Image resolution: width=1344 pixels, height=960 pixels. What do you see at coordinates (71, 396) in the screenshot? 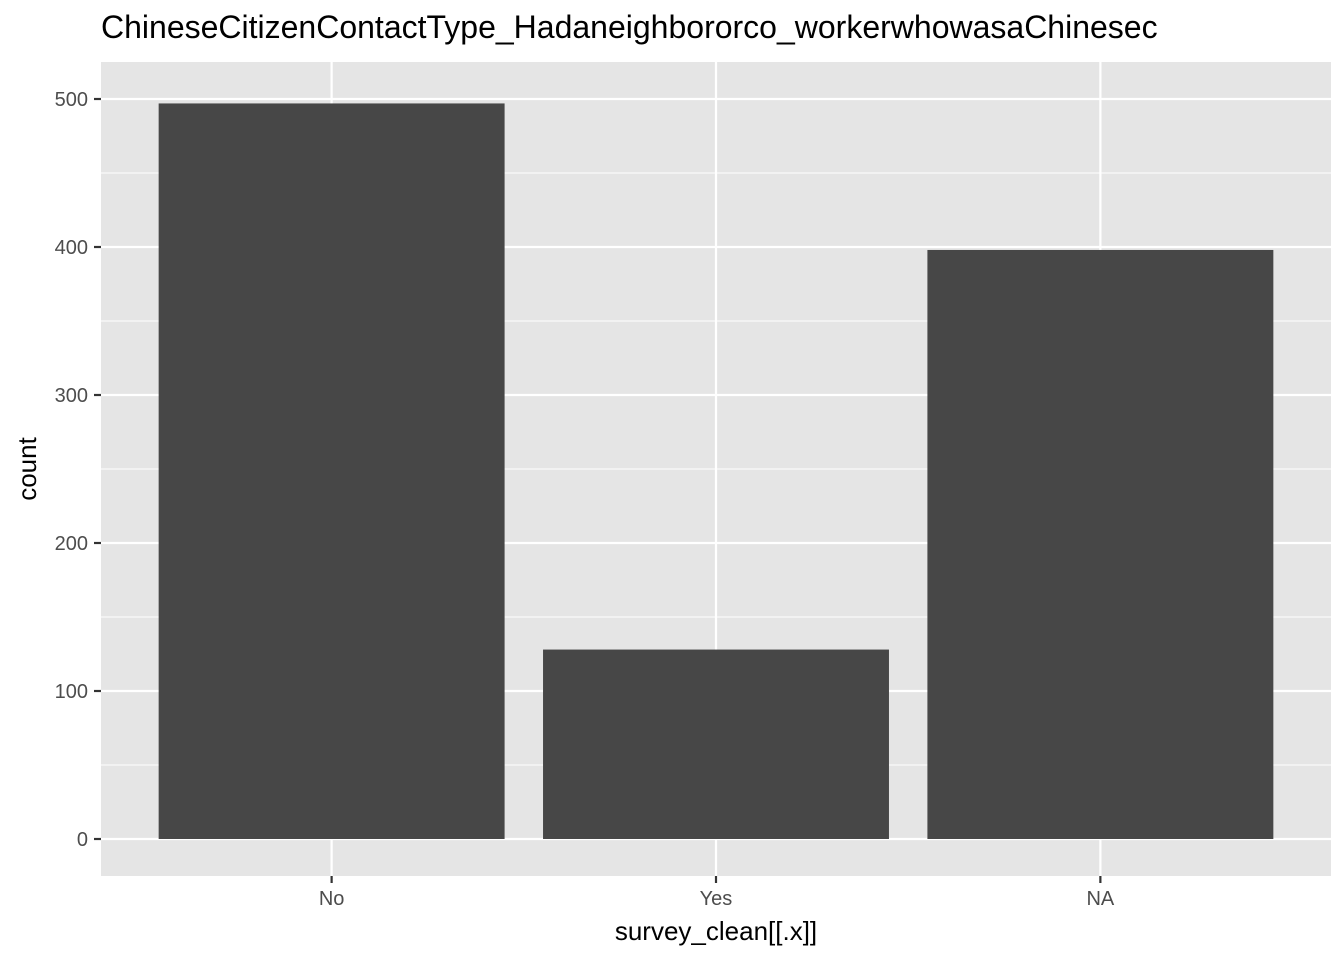
I see `y-tick-label: 300` at bounding box center [71, 396].